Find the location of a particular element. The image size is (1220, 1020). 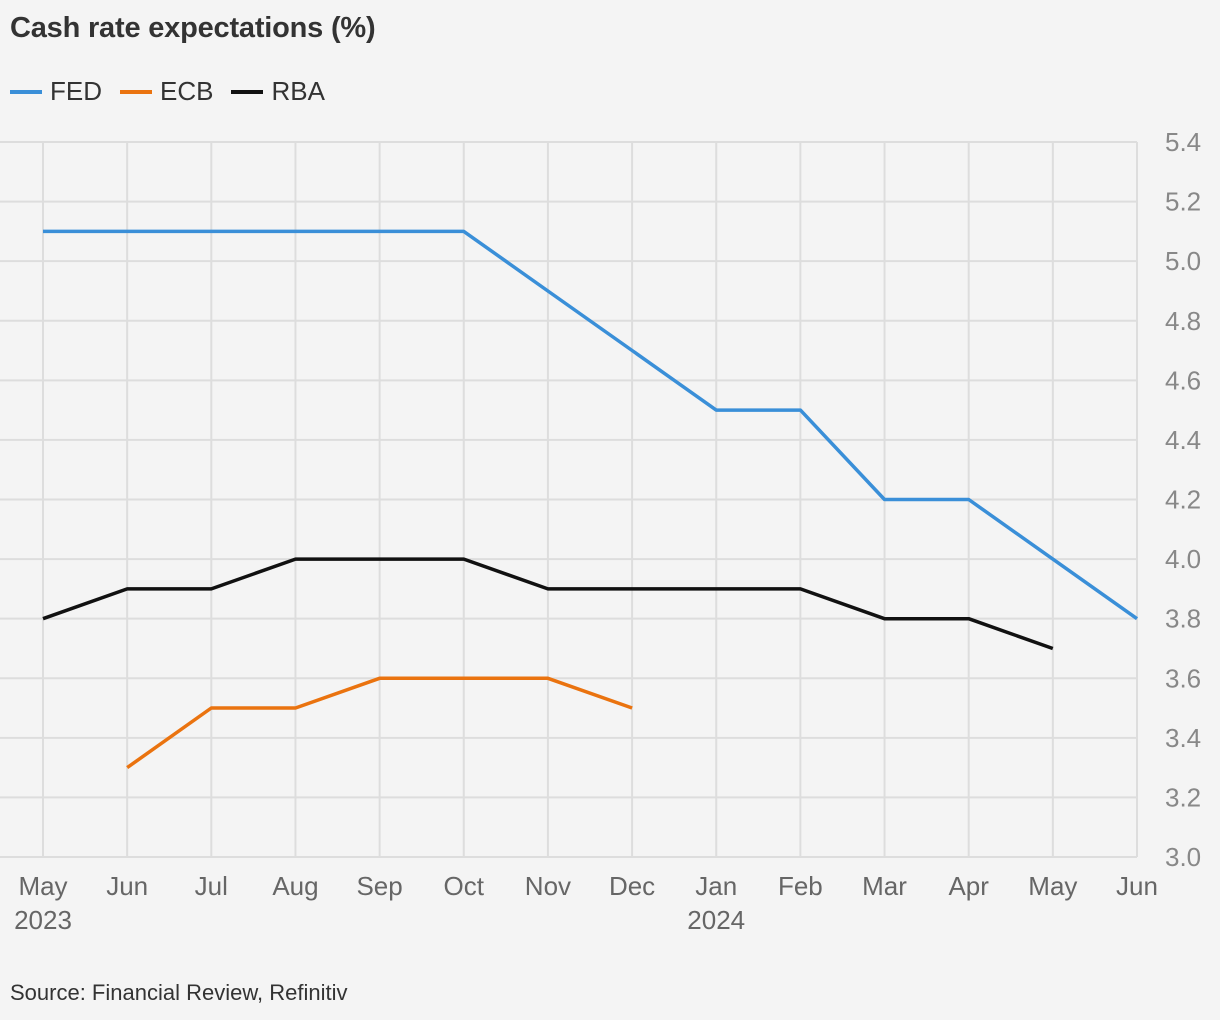

y-tick-label: 3.0 is located at coordinates (1183, 857).